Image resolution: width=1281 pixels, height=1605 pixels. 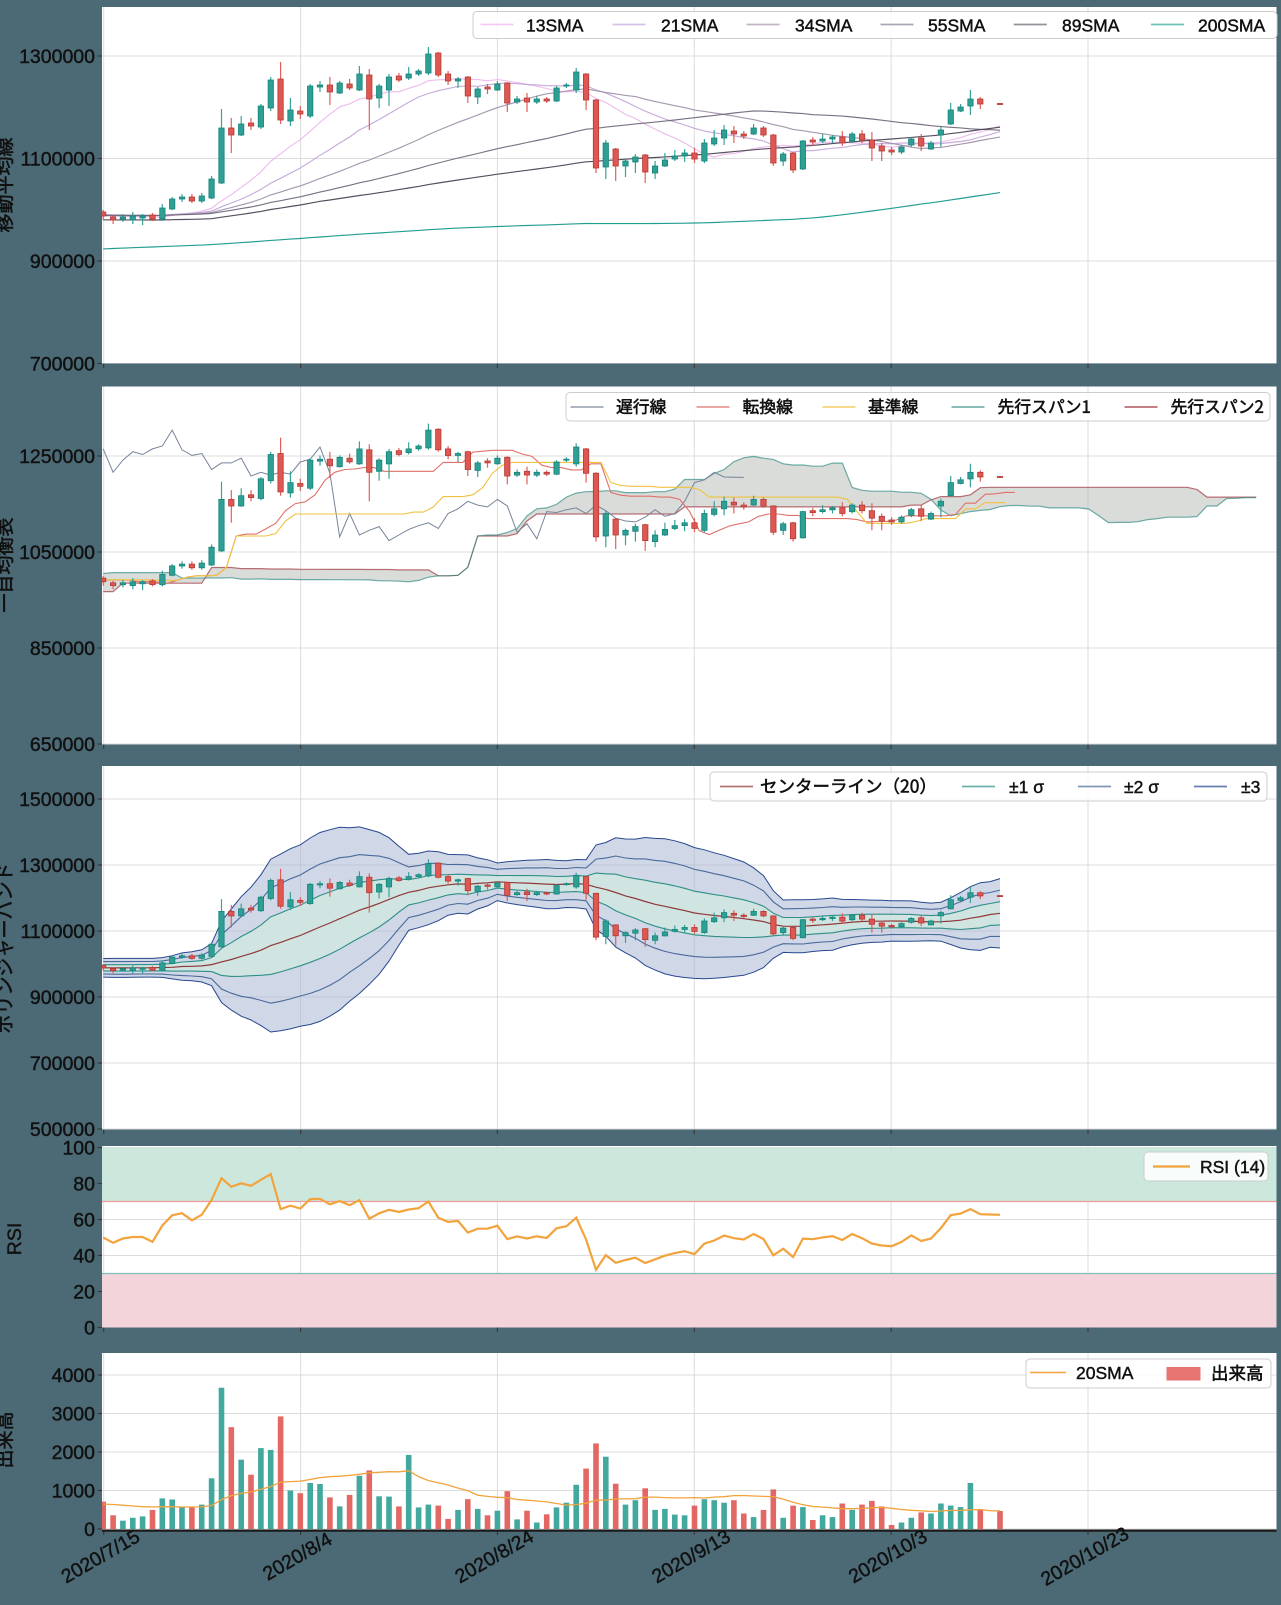 What do you see at coordinates (1026, 787) in the screenshot?
I see `svg-text: ±1 σ` at bounding box center [1026, 787].